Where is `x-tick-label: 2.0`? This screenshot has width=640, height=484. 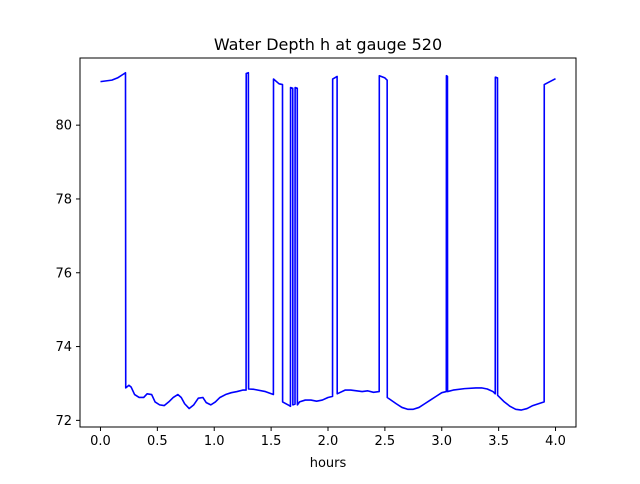
x-tick-label: 2.0 is located at coordinates (328, 441).